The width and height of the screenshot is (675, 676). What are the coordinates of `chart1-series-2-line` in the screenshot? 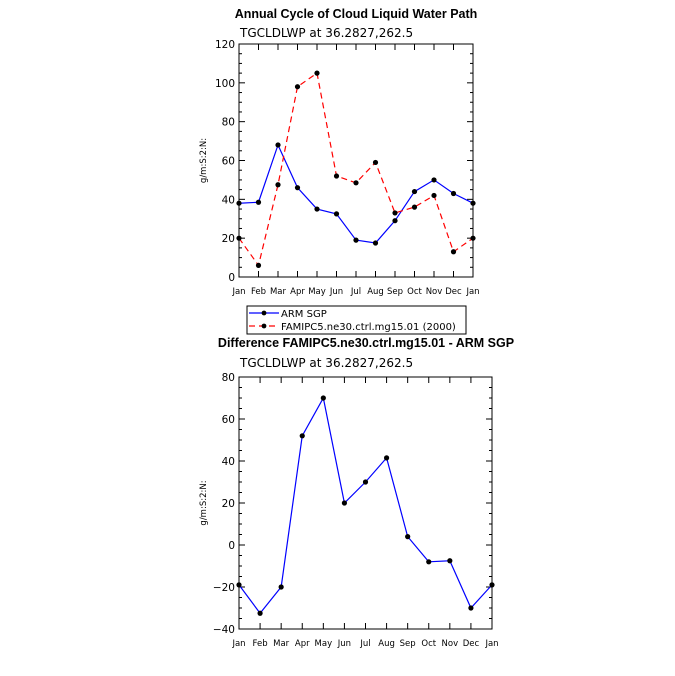 It's located at (356, 169).